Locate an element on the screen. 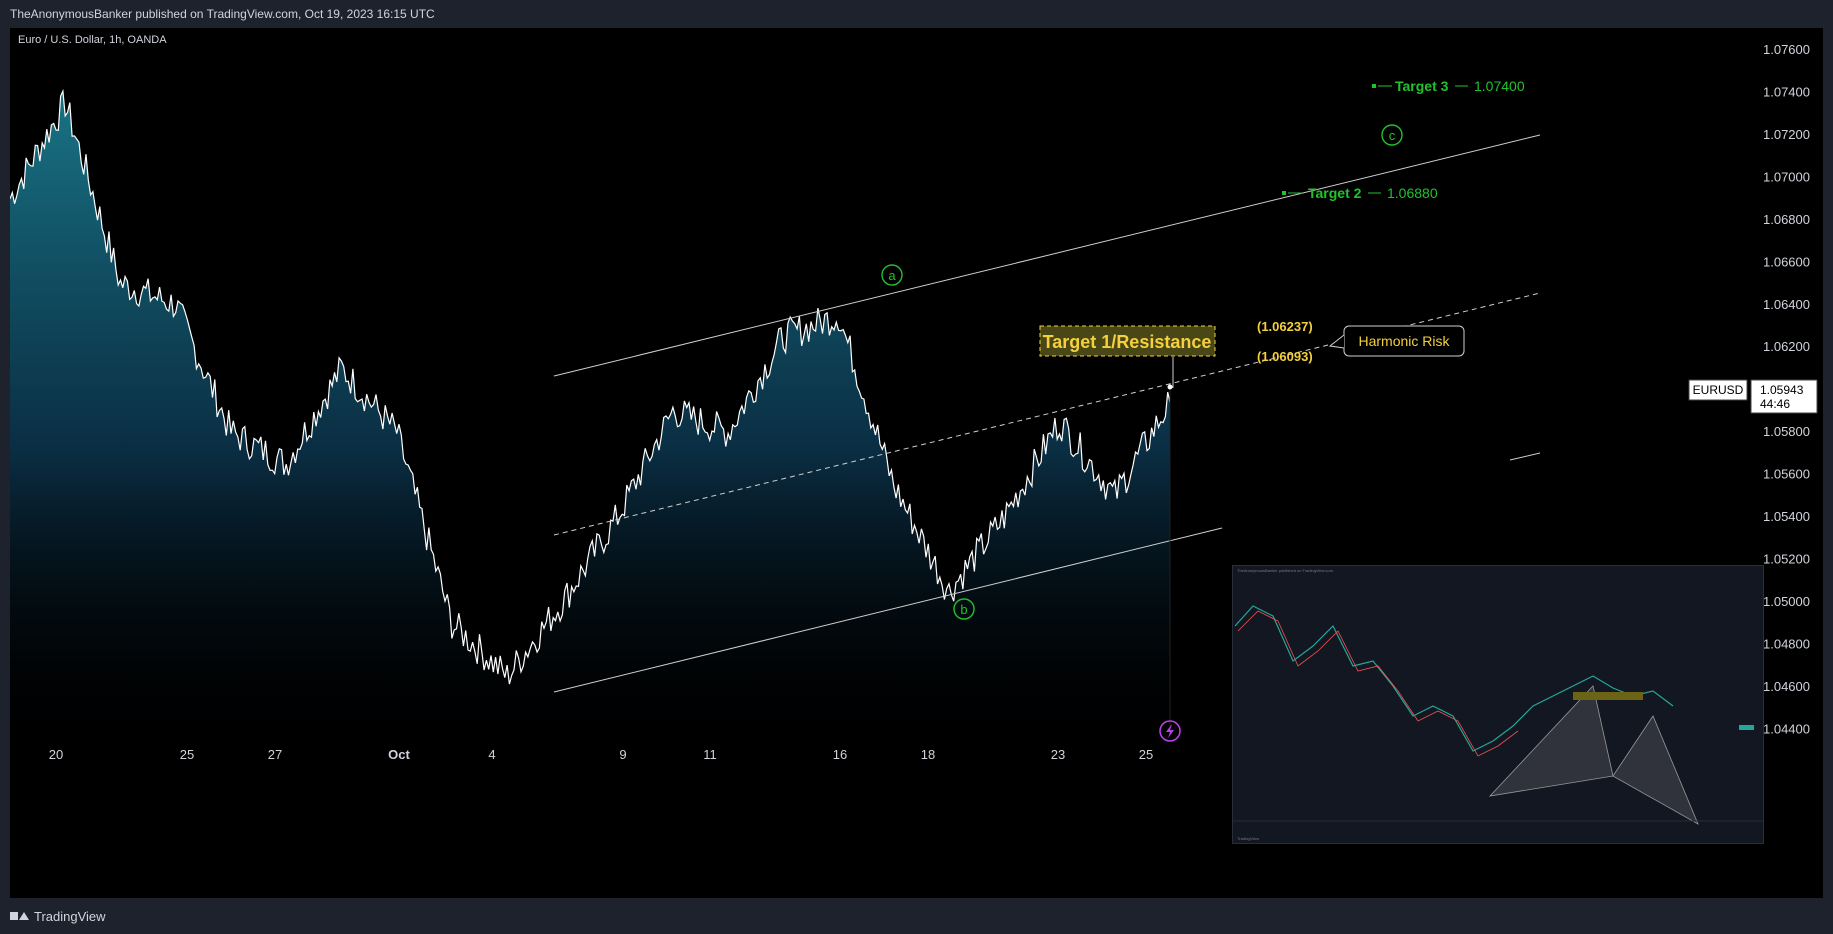 The height and width of the screenshot is (934, 1833). wave-b-circle is located at coordinates (964, 609).